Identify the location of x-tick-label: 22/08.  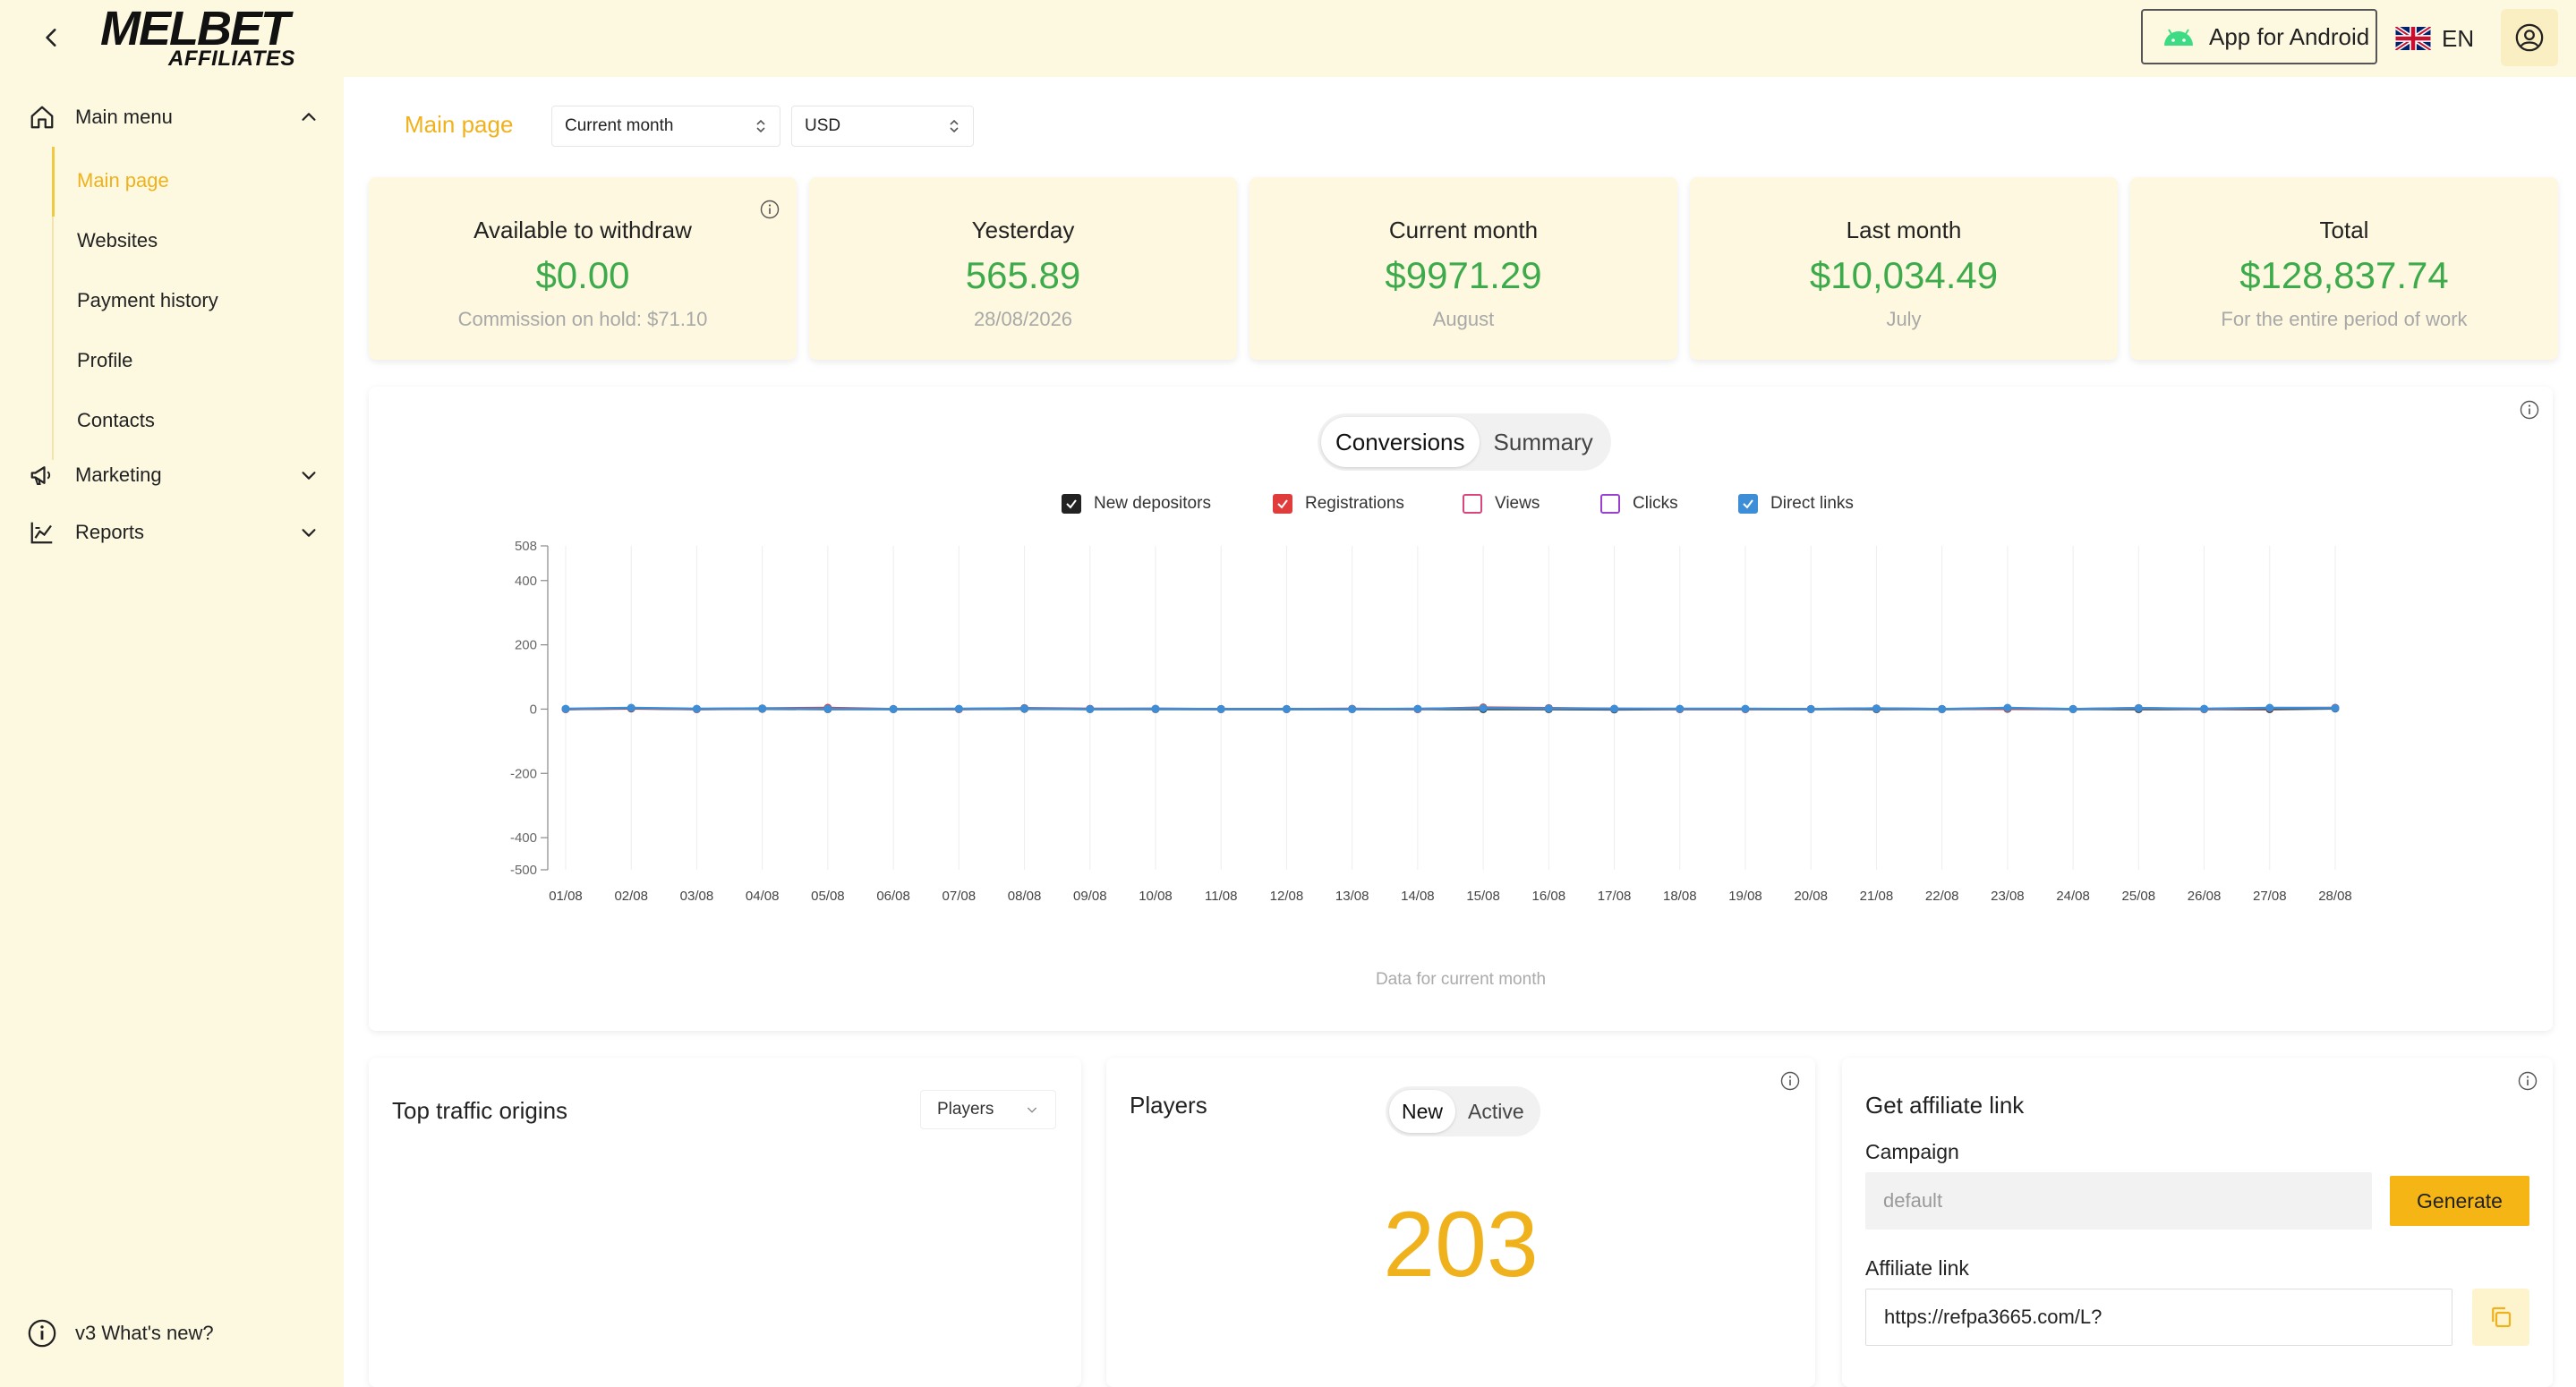
(1942, 897).